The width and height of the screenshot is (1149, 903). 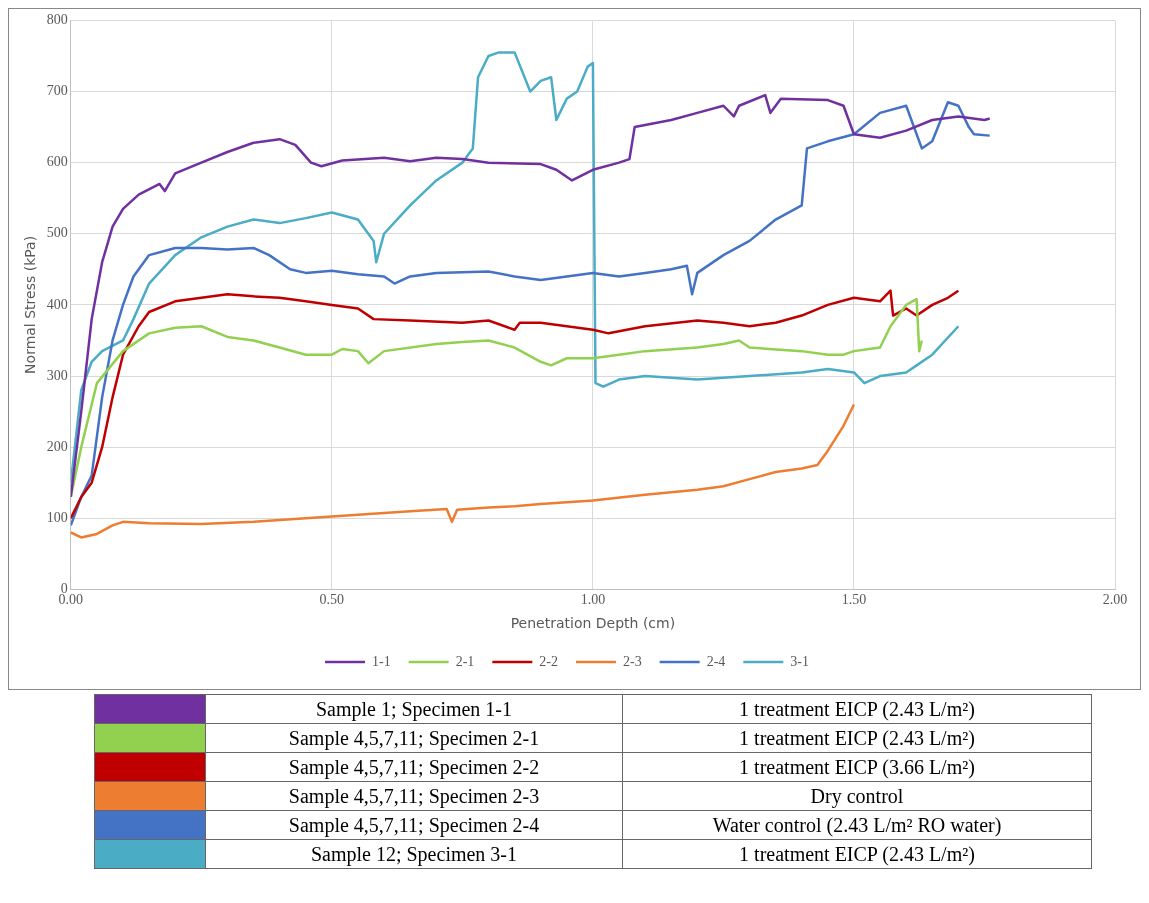 What do you see at coordinates (71, 600) in the screenshot?
I see `x-tick-label: 0.00` at bounding box center [71, 600].